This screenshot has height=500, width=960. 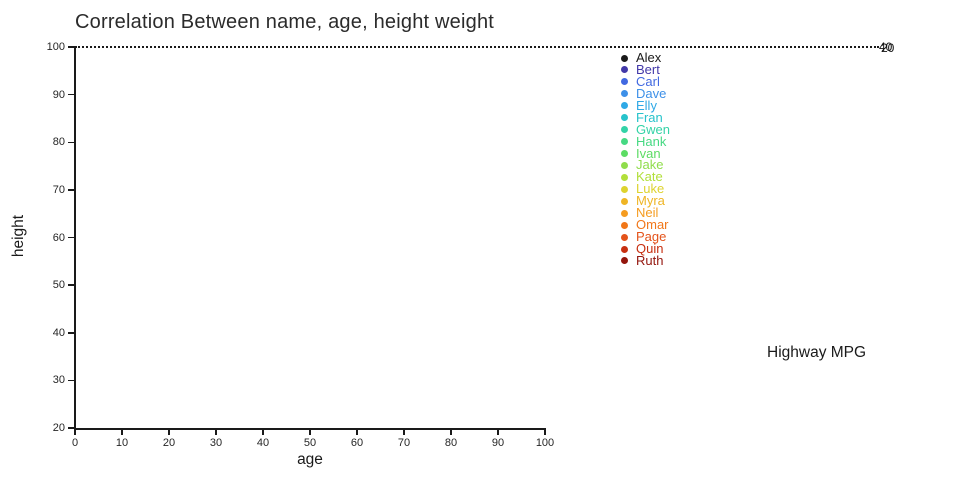 I want to click on legend-item: Neil, so click(x=640, y=213).